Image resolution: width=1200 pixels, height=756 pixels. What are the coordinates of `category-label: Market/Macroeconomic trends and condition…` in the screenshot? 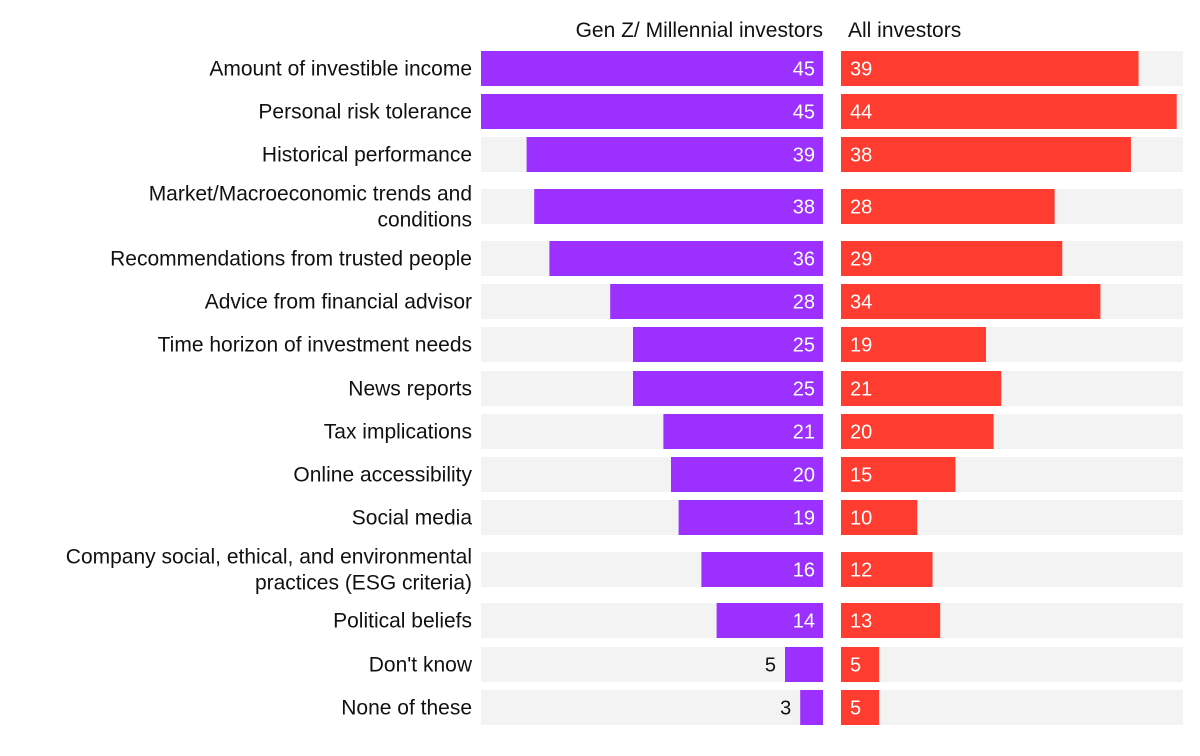 It's located at (310, 207).